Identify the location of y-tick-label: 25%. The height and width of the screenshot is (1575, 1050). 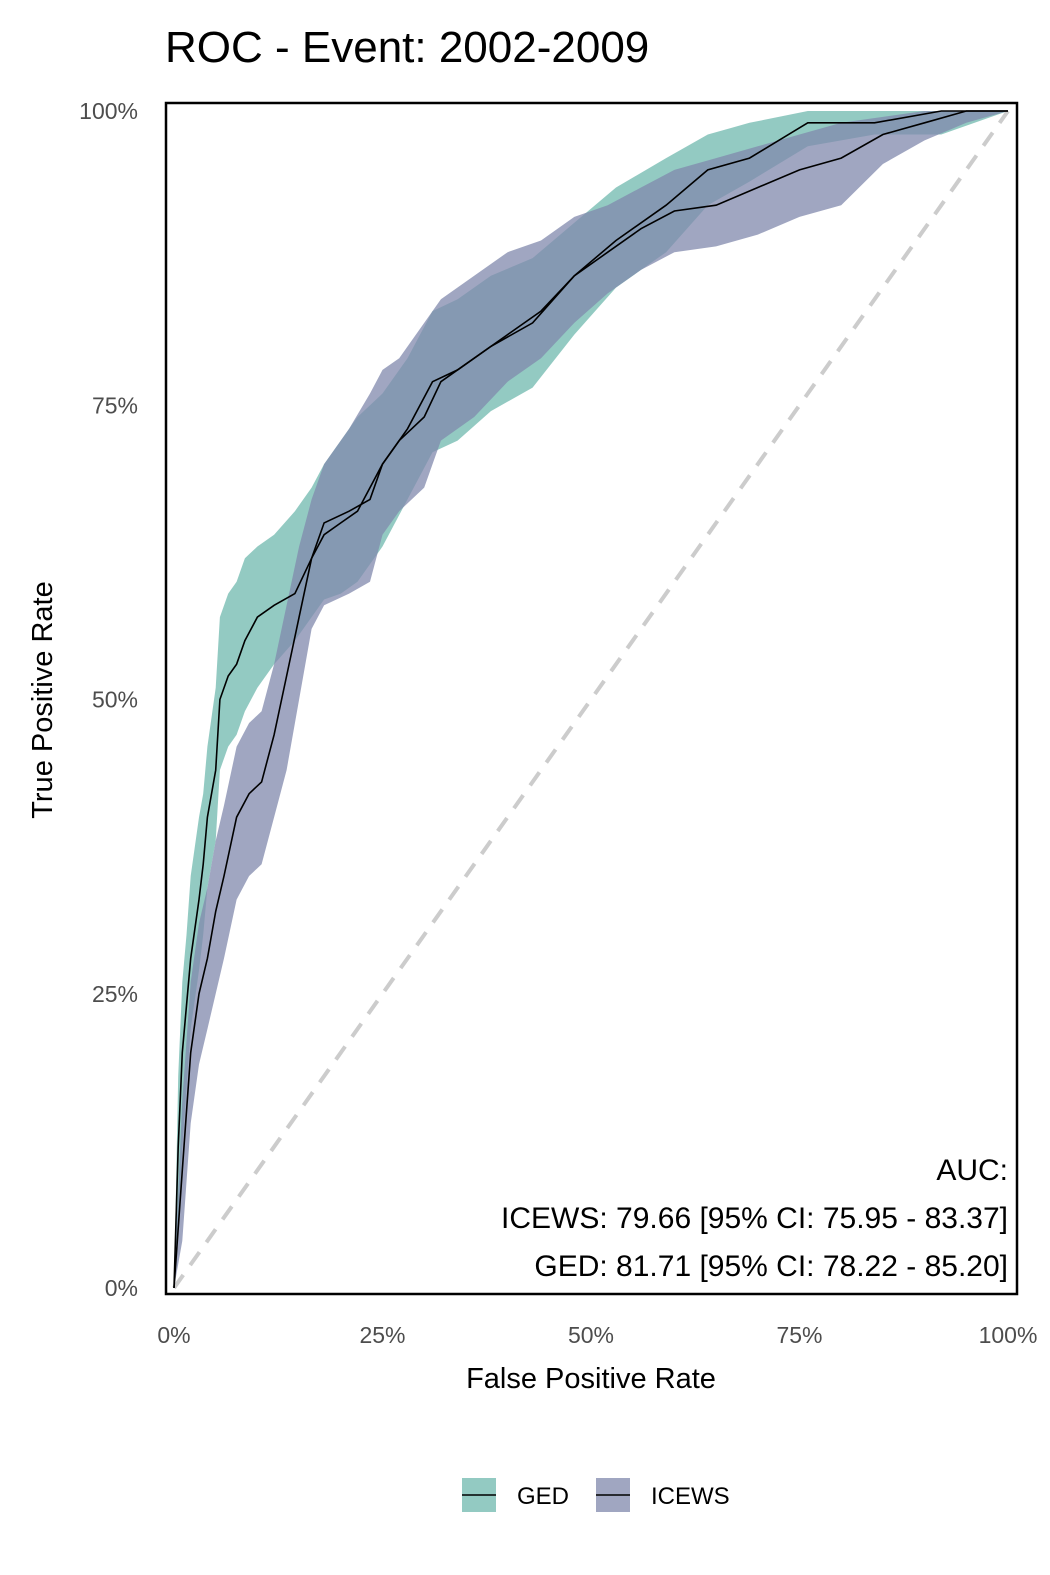
(115, 994).